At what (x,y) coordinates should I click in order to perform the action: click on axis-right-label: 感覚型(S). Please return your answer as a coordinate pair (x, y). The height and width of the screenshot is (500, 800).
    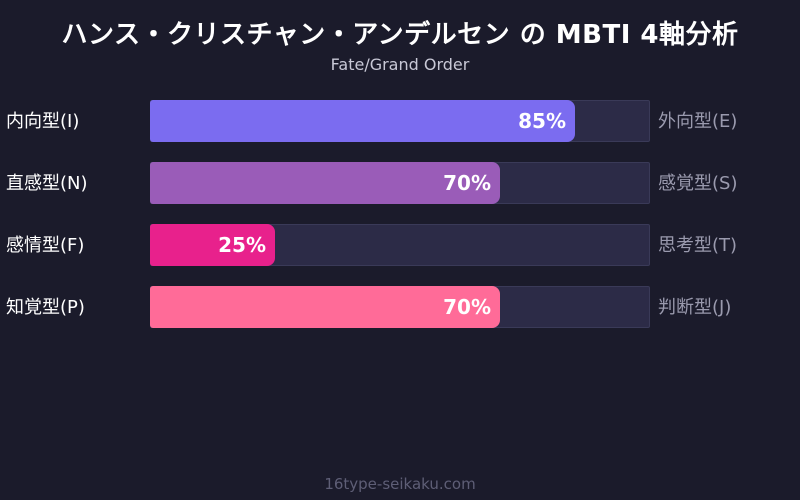
    Looking at the image, I should click on (698, 183).